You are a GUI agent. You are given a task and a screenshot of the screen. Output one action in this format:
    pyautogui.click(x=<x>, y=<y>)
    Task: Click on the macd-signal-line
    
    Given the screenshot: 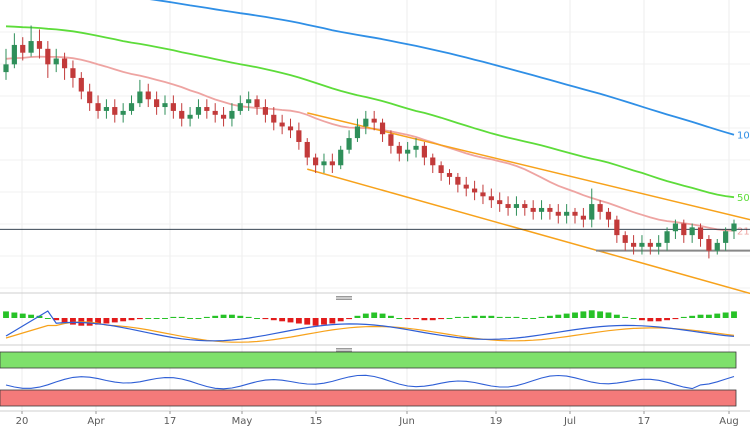 What is the action you would take?
    pyautogui.click(x=370, y=332)
    